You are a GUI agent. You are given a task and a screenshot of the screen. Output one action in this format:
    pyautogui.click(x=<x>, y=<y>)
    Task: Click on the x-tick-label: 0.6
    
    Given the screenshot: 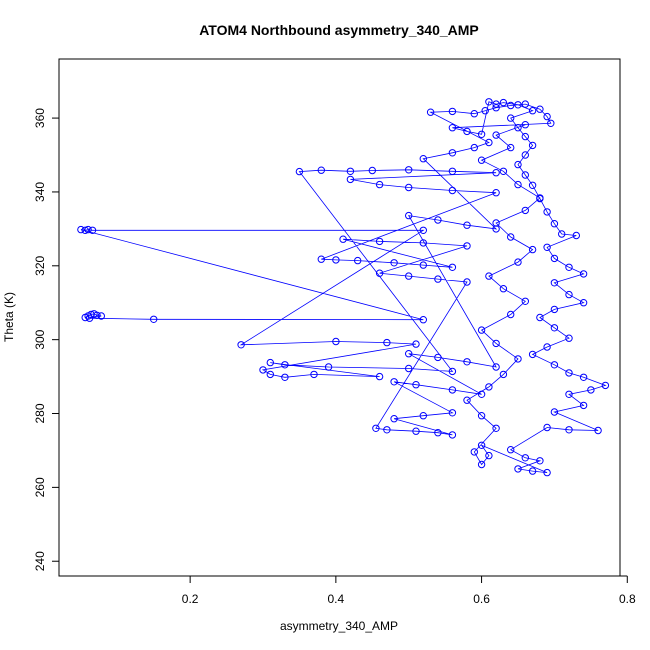 What is the action you would take?
    pyautogui.click(x=481, y=599)
    